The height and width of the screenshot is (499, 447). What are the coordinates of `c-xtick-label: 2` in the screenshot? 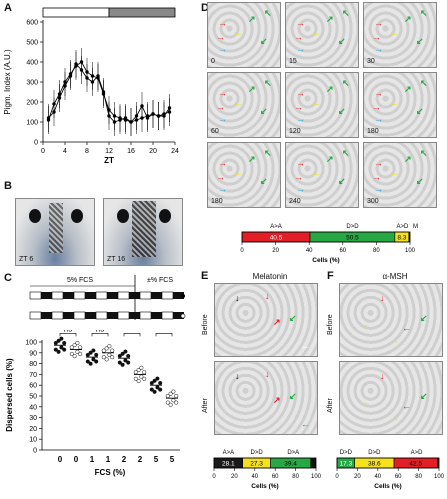 It's located at (140, 459).